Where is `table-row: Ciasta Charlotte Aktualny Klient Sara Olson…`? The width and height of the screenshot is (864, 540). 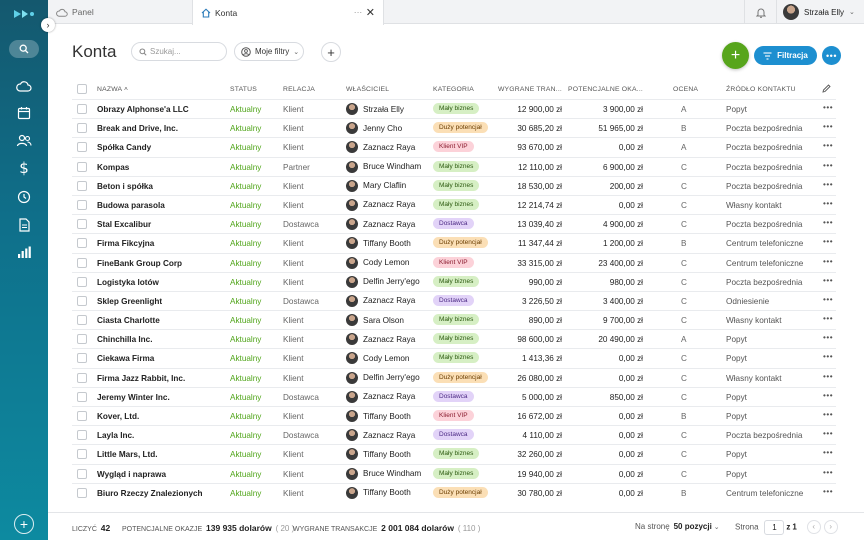 table-row: Ciasta Charlotte Aktualny Klient Sara Olson… is located at coordinates (454, 319).